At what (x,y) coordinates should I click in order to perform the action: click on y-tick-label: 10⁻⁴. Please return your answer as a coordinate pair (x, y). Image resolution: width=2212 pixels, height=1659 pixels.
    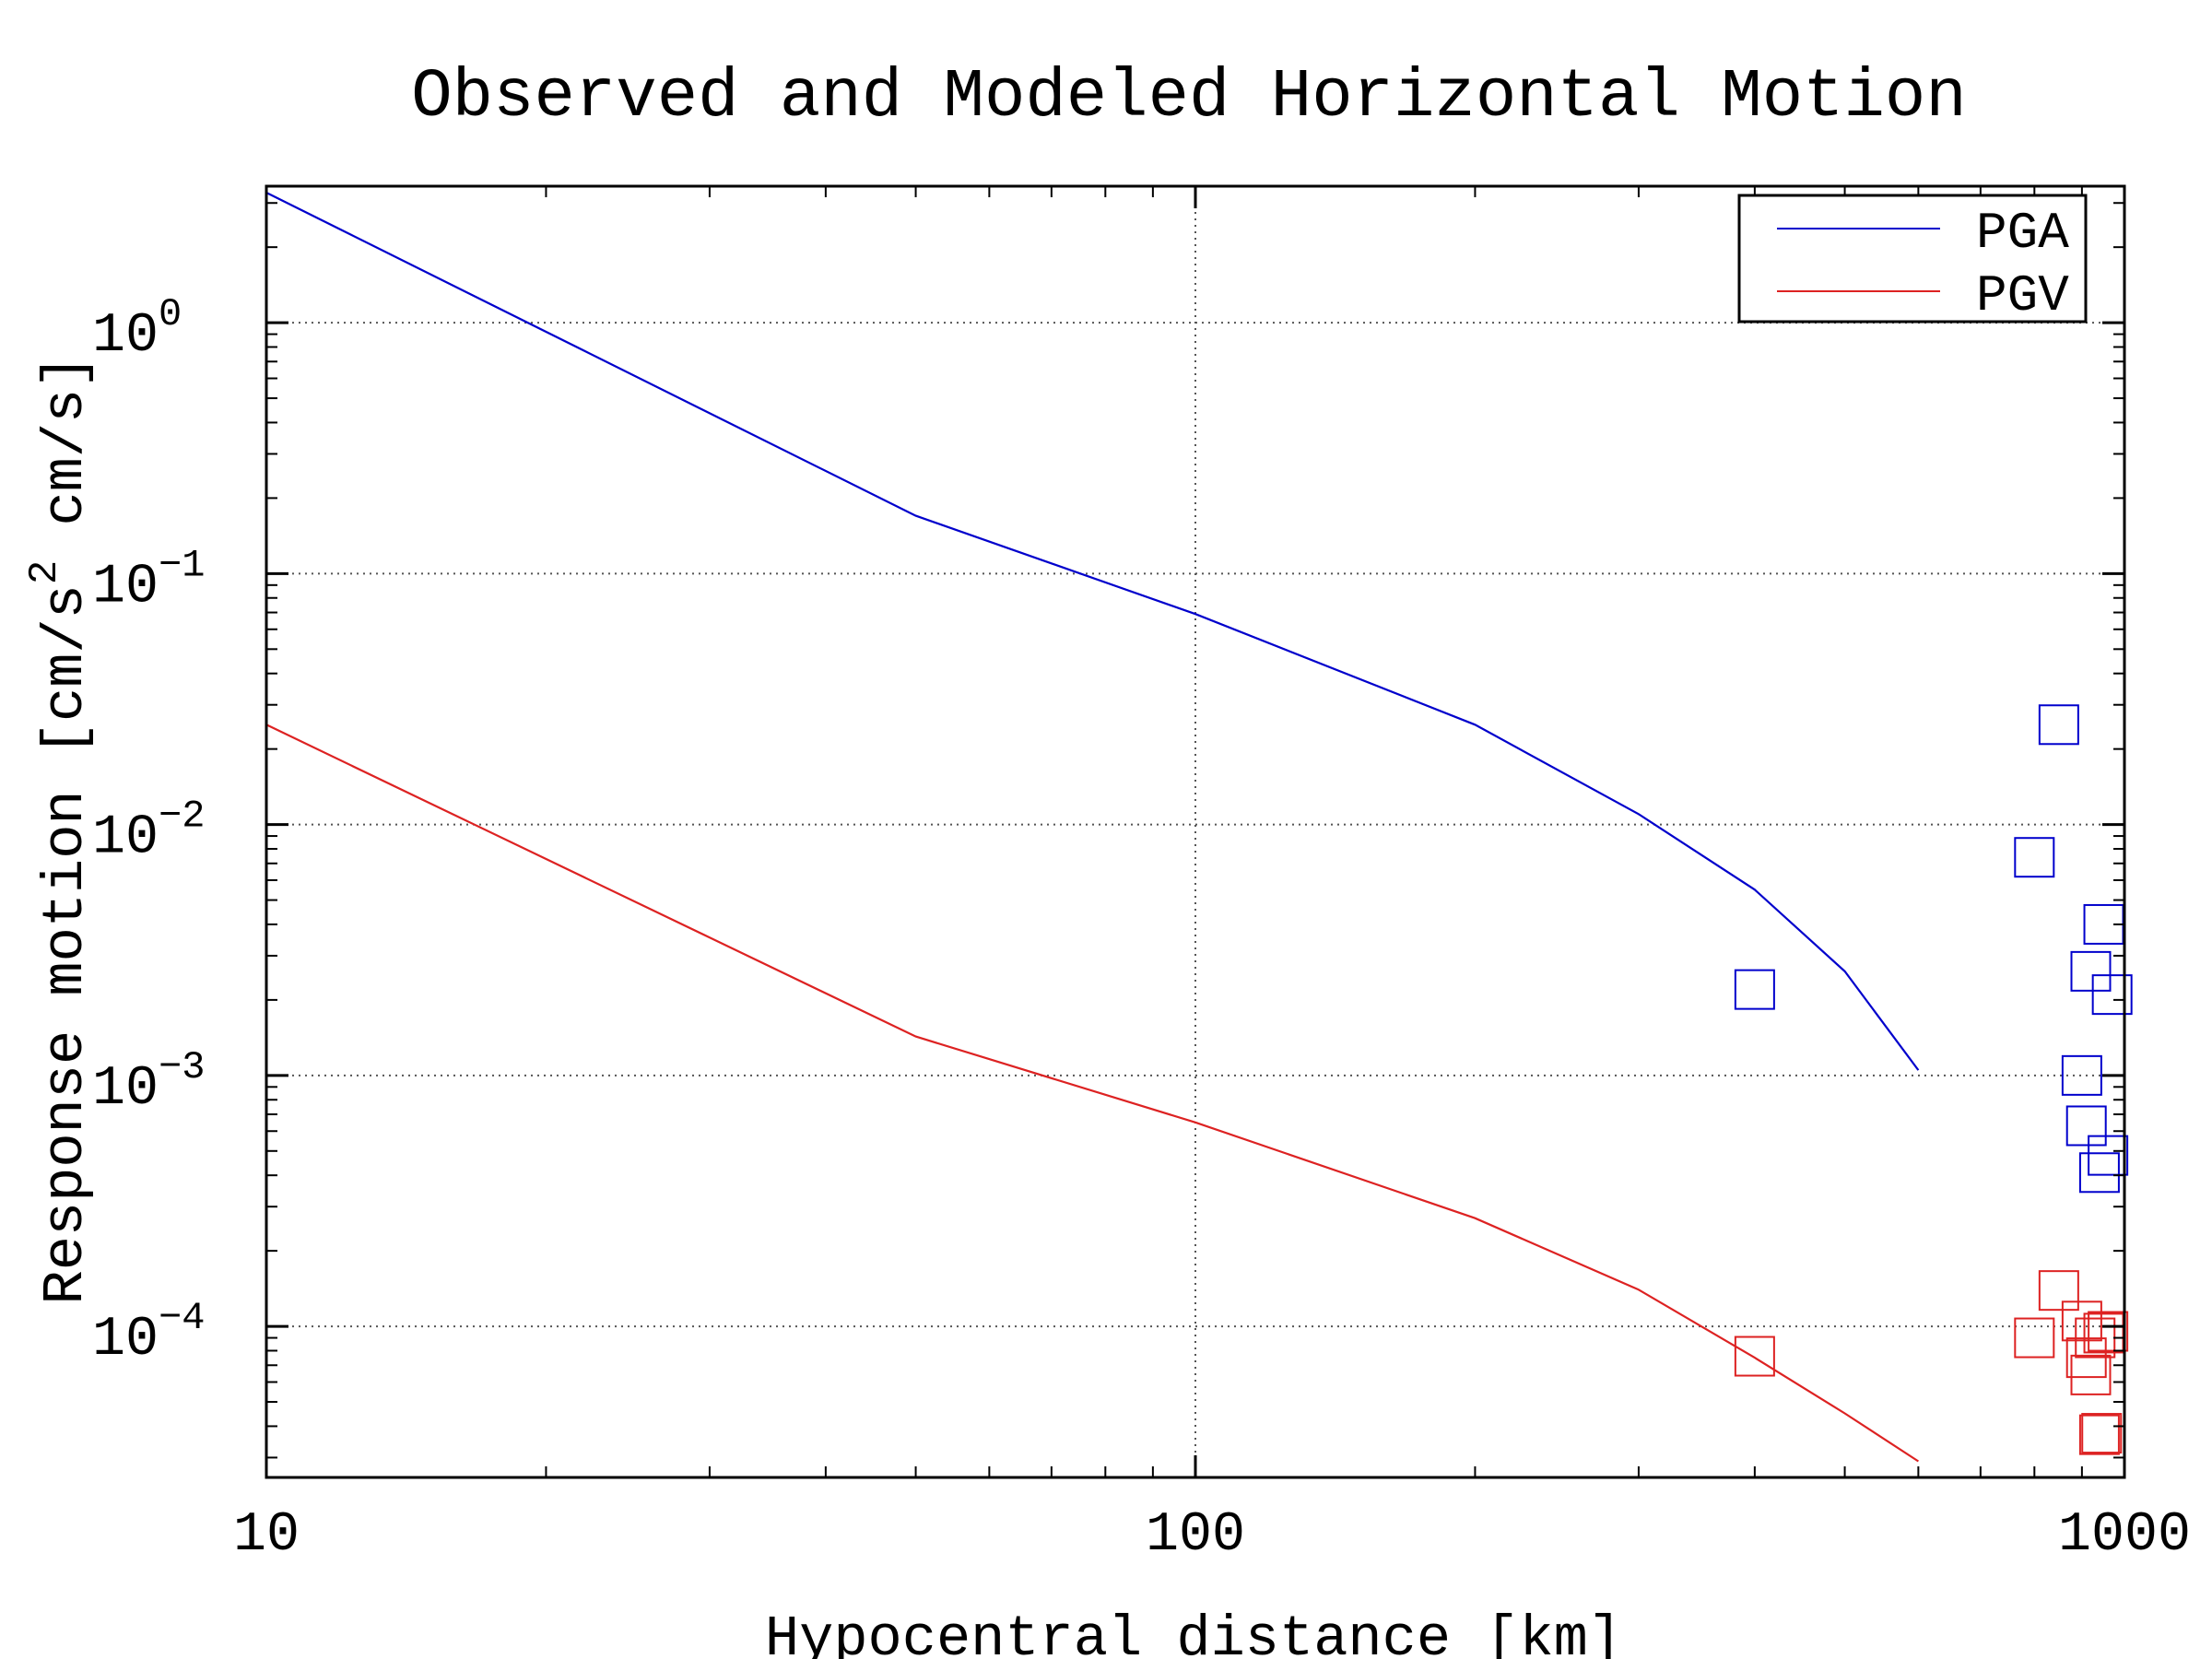
    Looking at the image, I should click on (148, 1333).